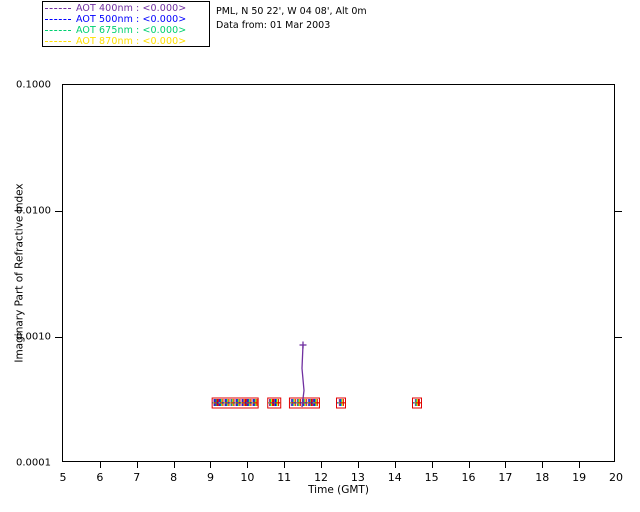 The height and width of the screenshot is (512, 640). Describe the element at coordinates (33, 337) in the screenshot. I see `y-tick-label: 0.0010` at that location.